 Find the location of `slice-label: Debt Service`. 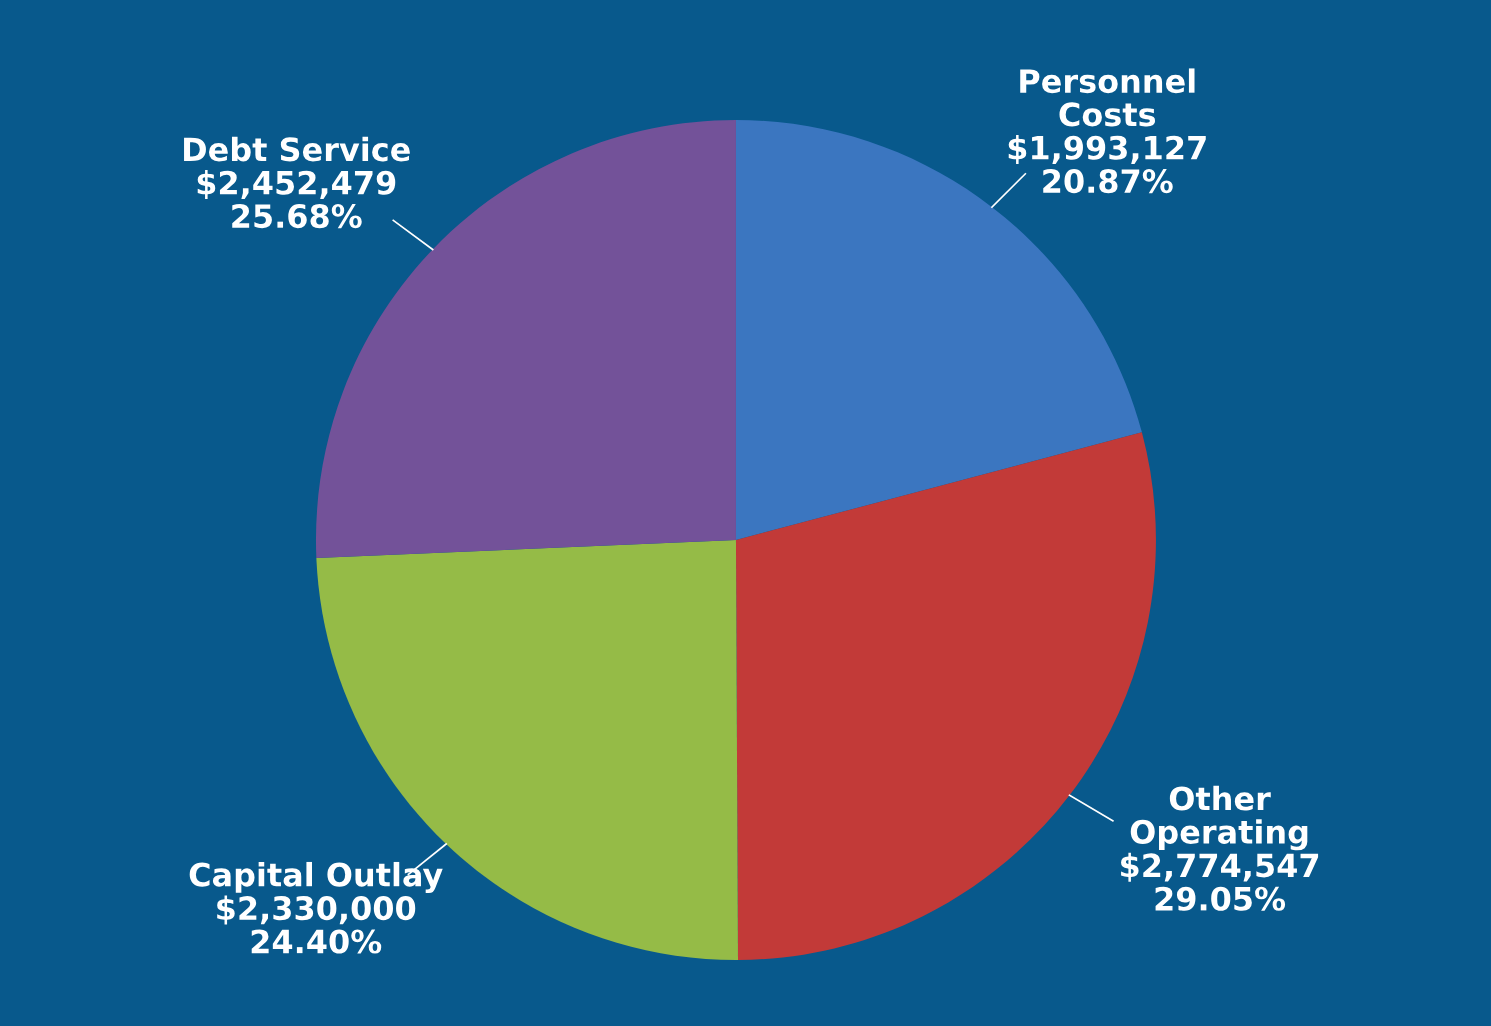

slice-label: Debt Service is located at coordinates (297, 149).